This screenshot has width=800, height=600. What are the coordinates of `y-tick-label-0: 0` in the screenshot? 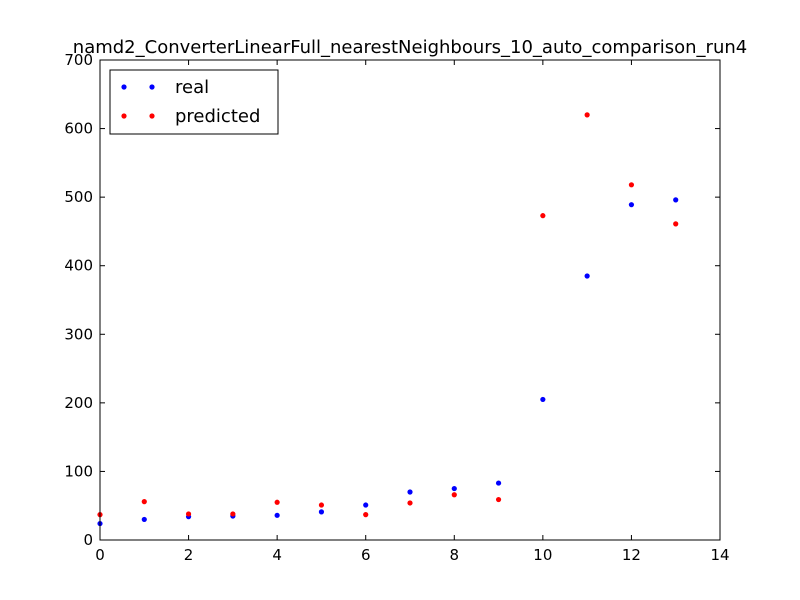 It's located at (88, 540).